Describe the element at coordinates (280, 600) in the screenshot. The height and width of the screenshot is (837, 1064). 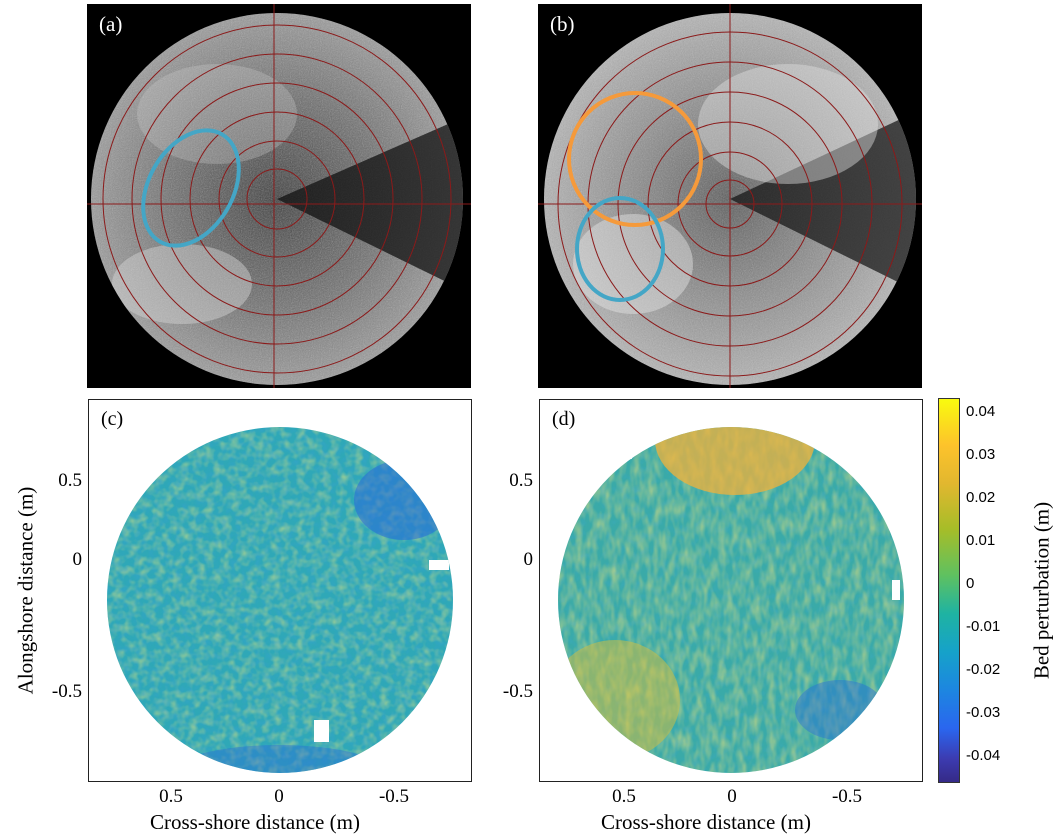
I see `heatmap-plot-c` at that location.